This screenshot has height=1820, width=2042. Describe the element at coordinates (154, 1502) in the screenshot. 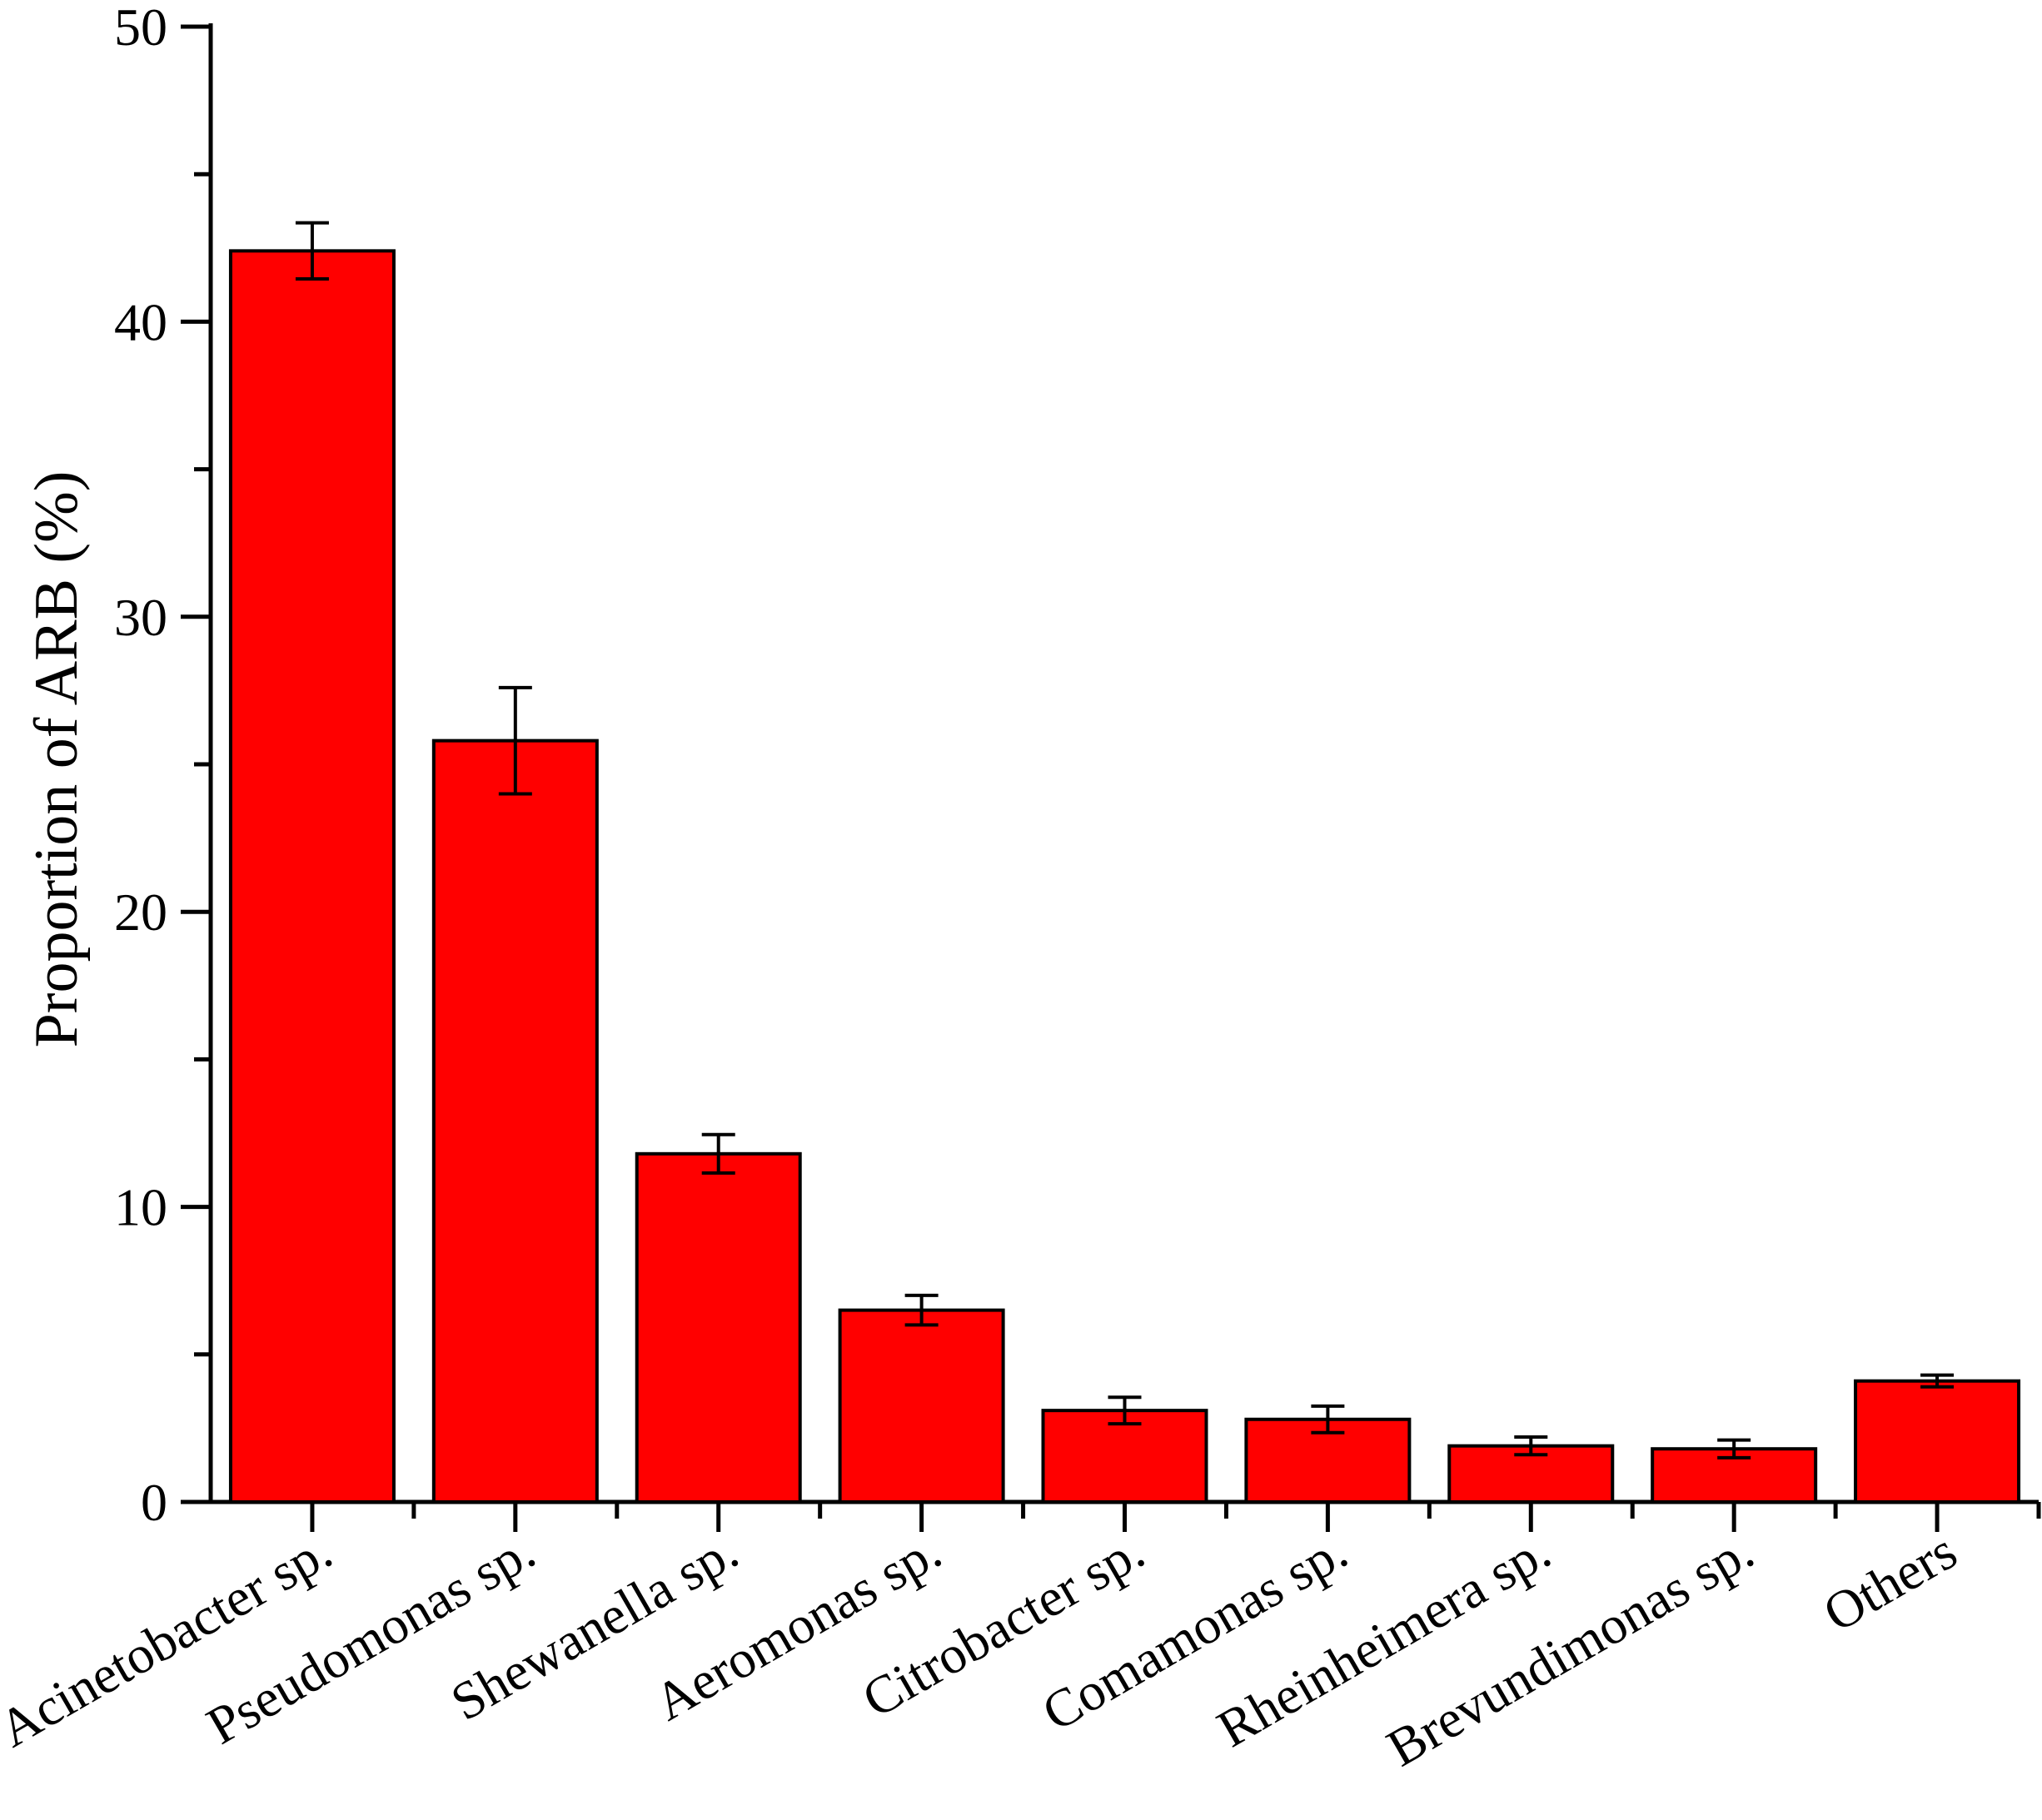

I see `y-tick-label: 0` at that location.